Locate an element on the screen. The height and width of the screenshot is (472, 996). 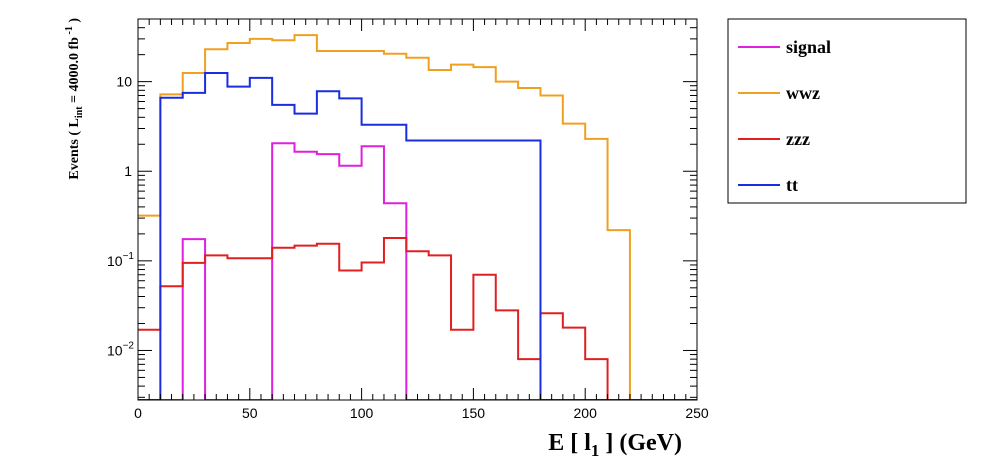
legend: signal wwz zzz tt is located at coordinates (847, 111).